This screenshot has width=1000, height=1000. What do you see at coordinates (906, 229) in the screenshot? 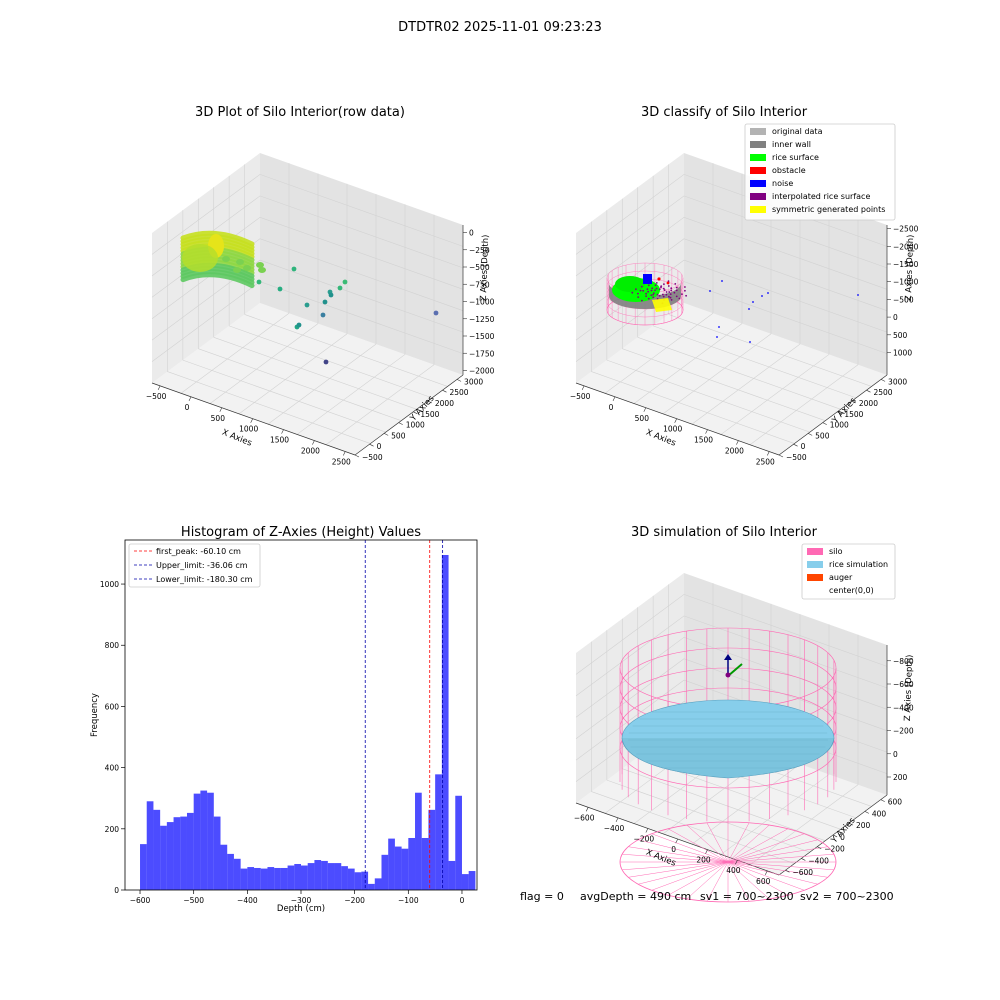
I see `z-tick-label: −2500` at bounding box center [906, 229].